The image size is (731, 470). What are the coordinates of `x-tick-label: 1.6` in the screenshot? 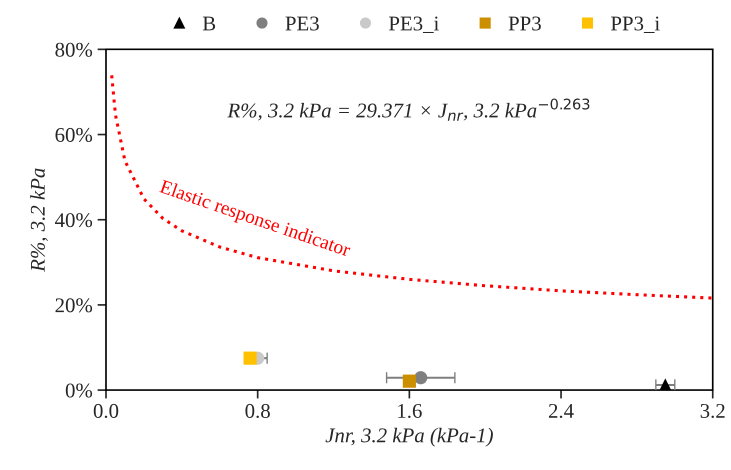 It's located at (410, 411).